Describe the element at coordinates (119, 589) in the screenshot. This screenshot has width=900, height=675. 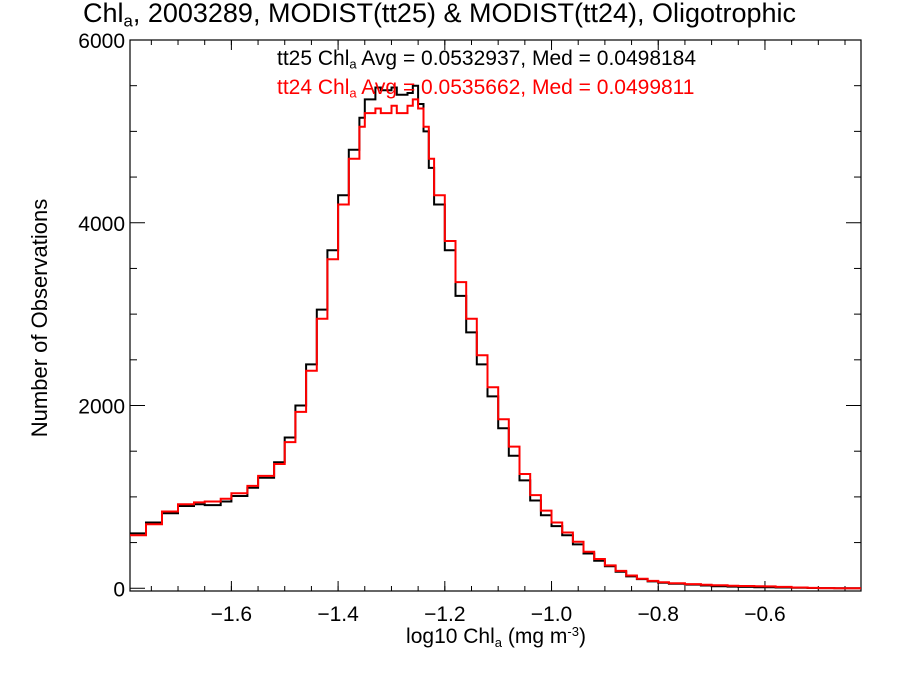
I see `y-tick-label: 0` at that location.